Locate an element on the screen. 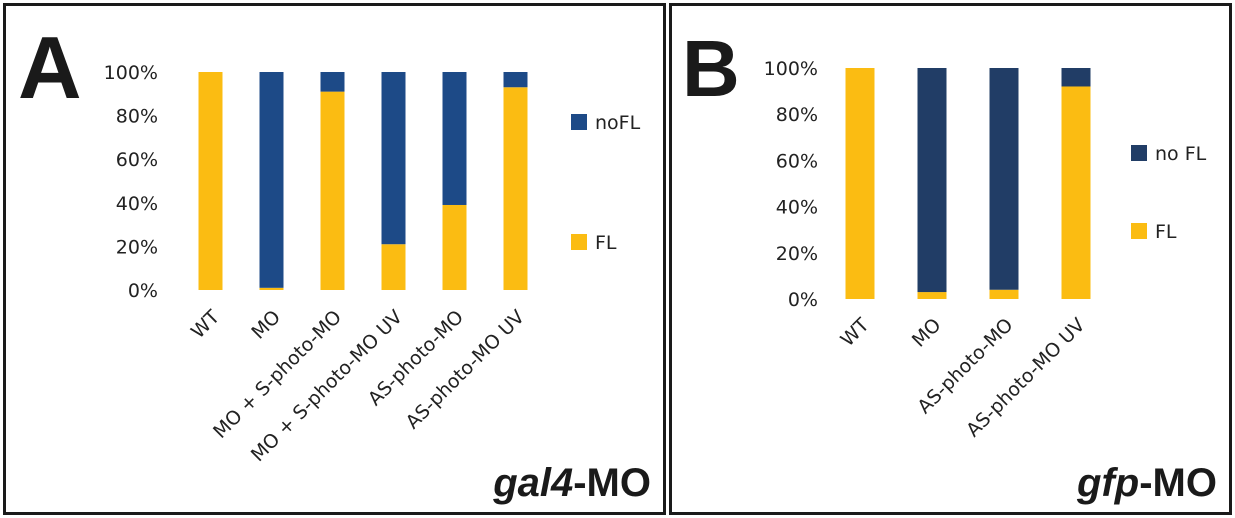  y-axis-ticks-a: 0% 20% 40% 60% 80% 100% is located at coordinates (131, 182).